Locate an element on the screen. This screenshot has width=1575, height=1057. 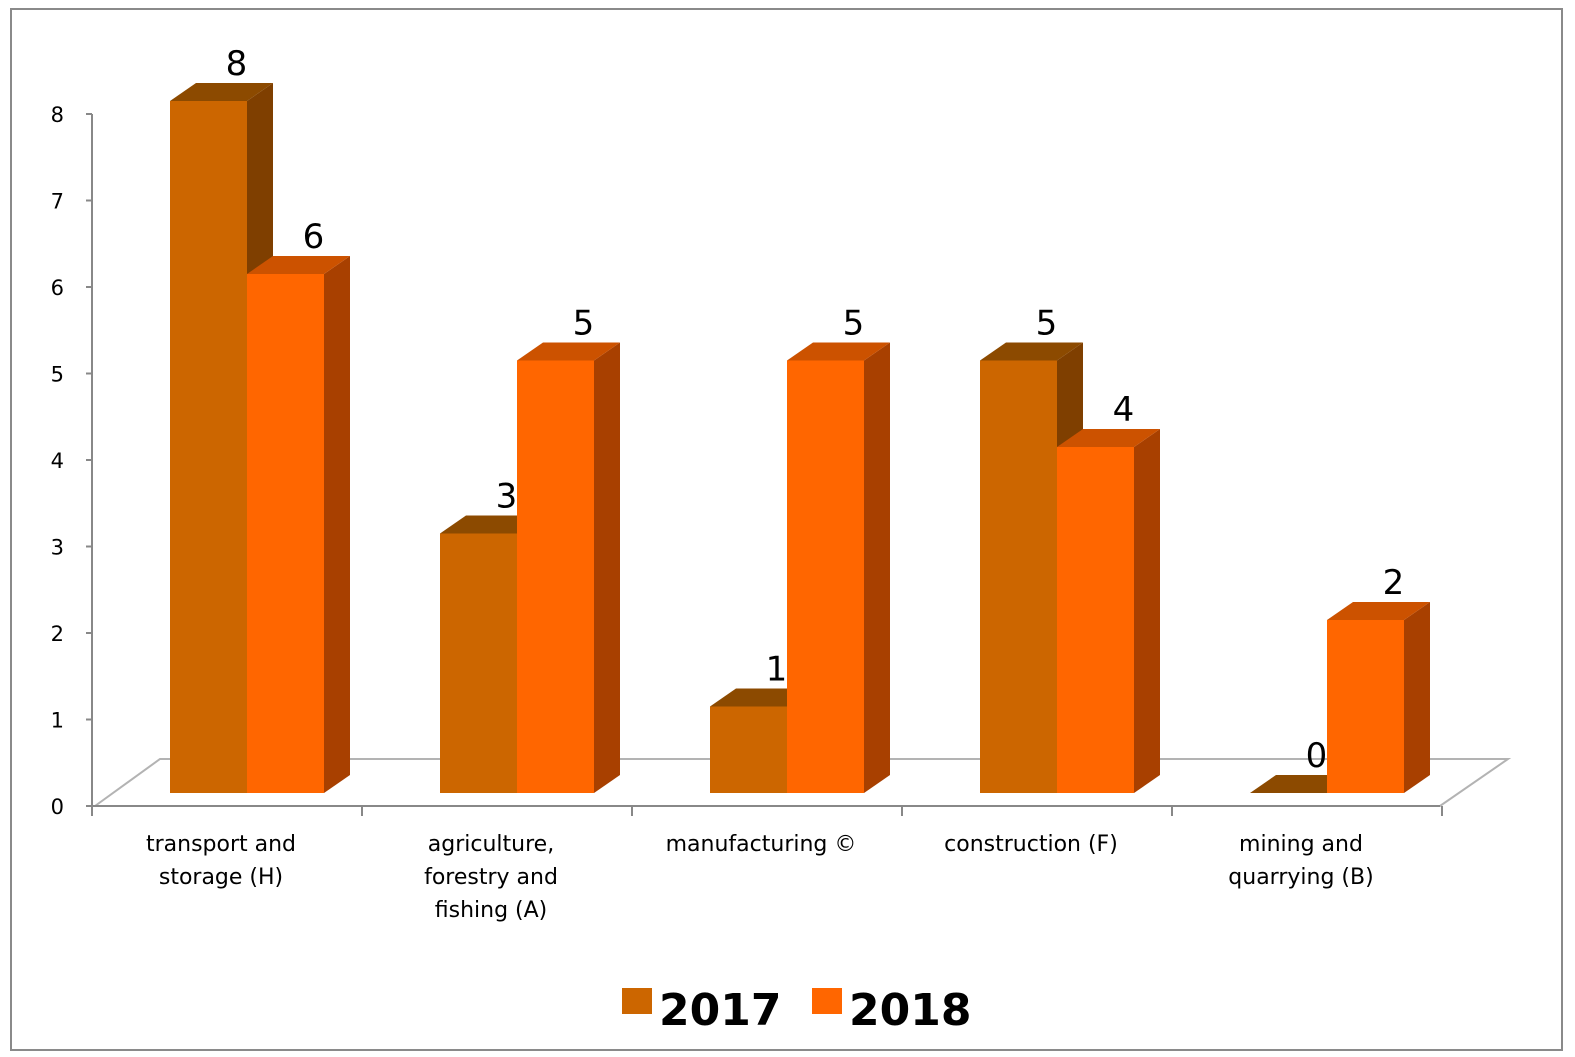
data-label: 2 is located at coordinates (1394, 583).